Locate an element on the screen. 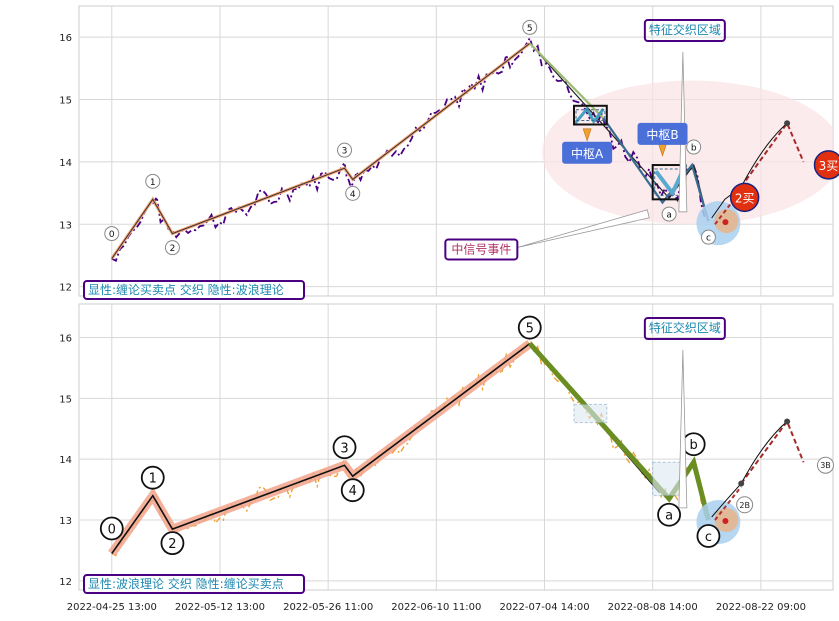 The height and width of the screenshot is (621, 839). pivot-a-stroke is located at coordinates (588, 116).